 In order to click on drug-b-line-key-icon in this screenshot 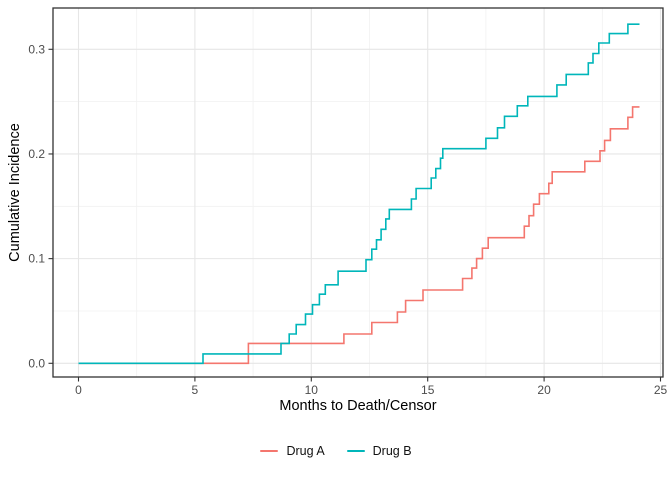, I will do `click(355, 450)`.